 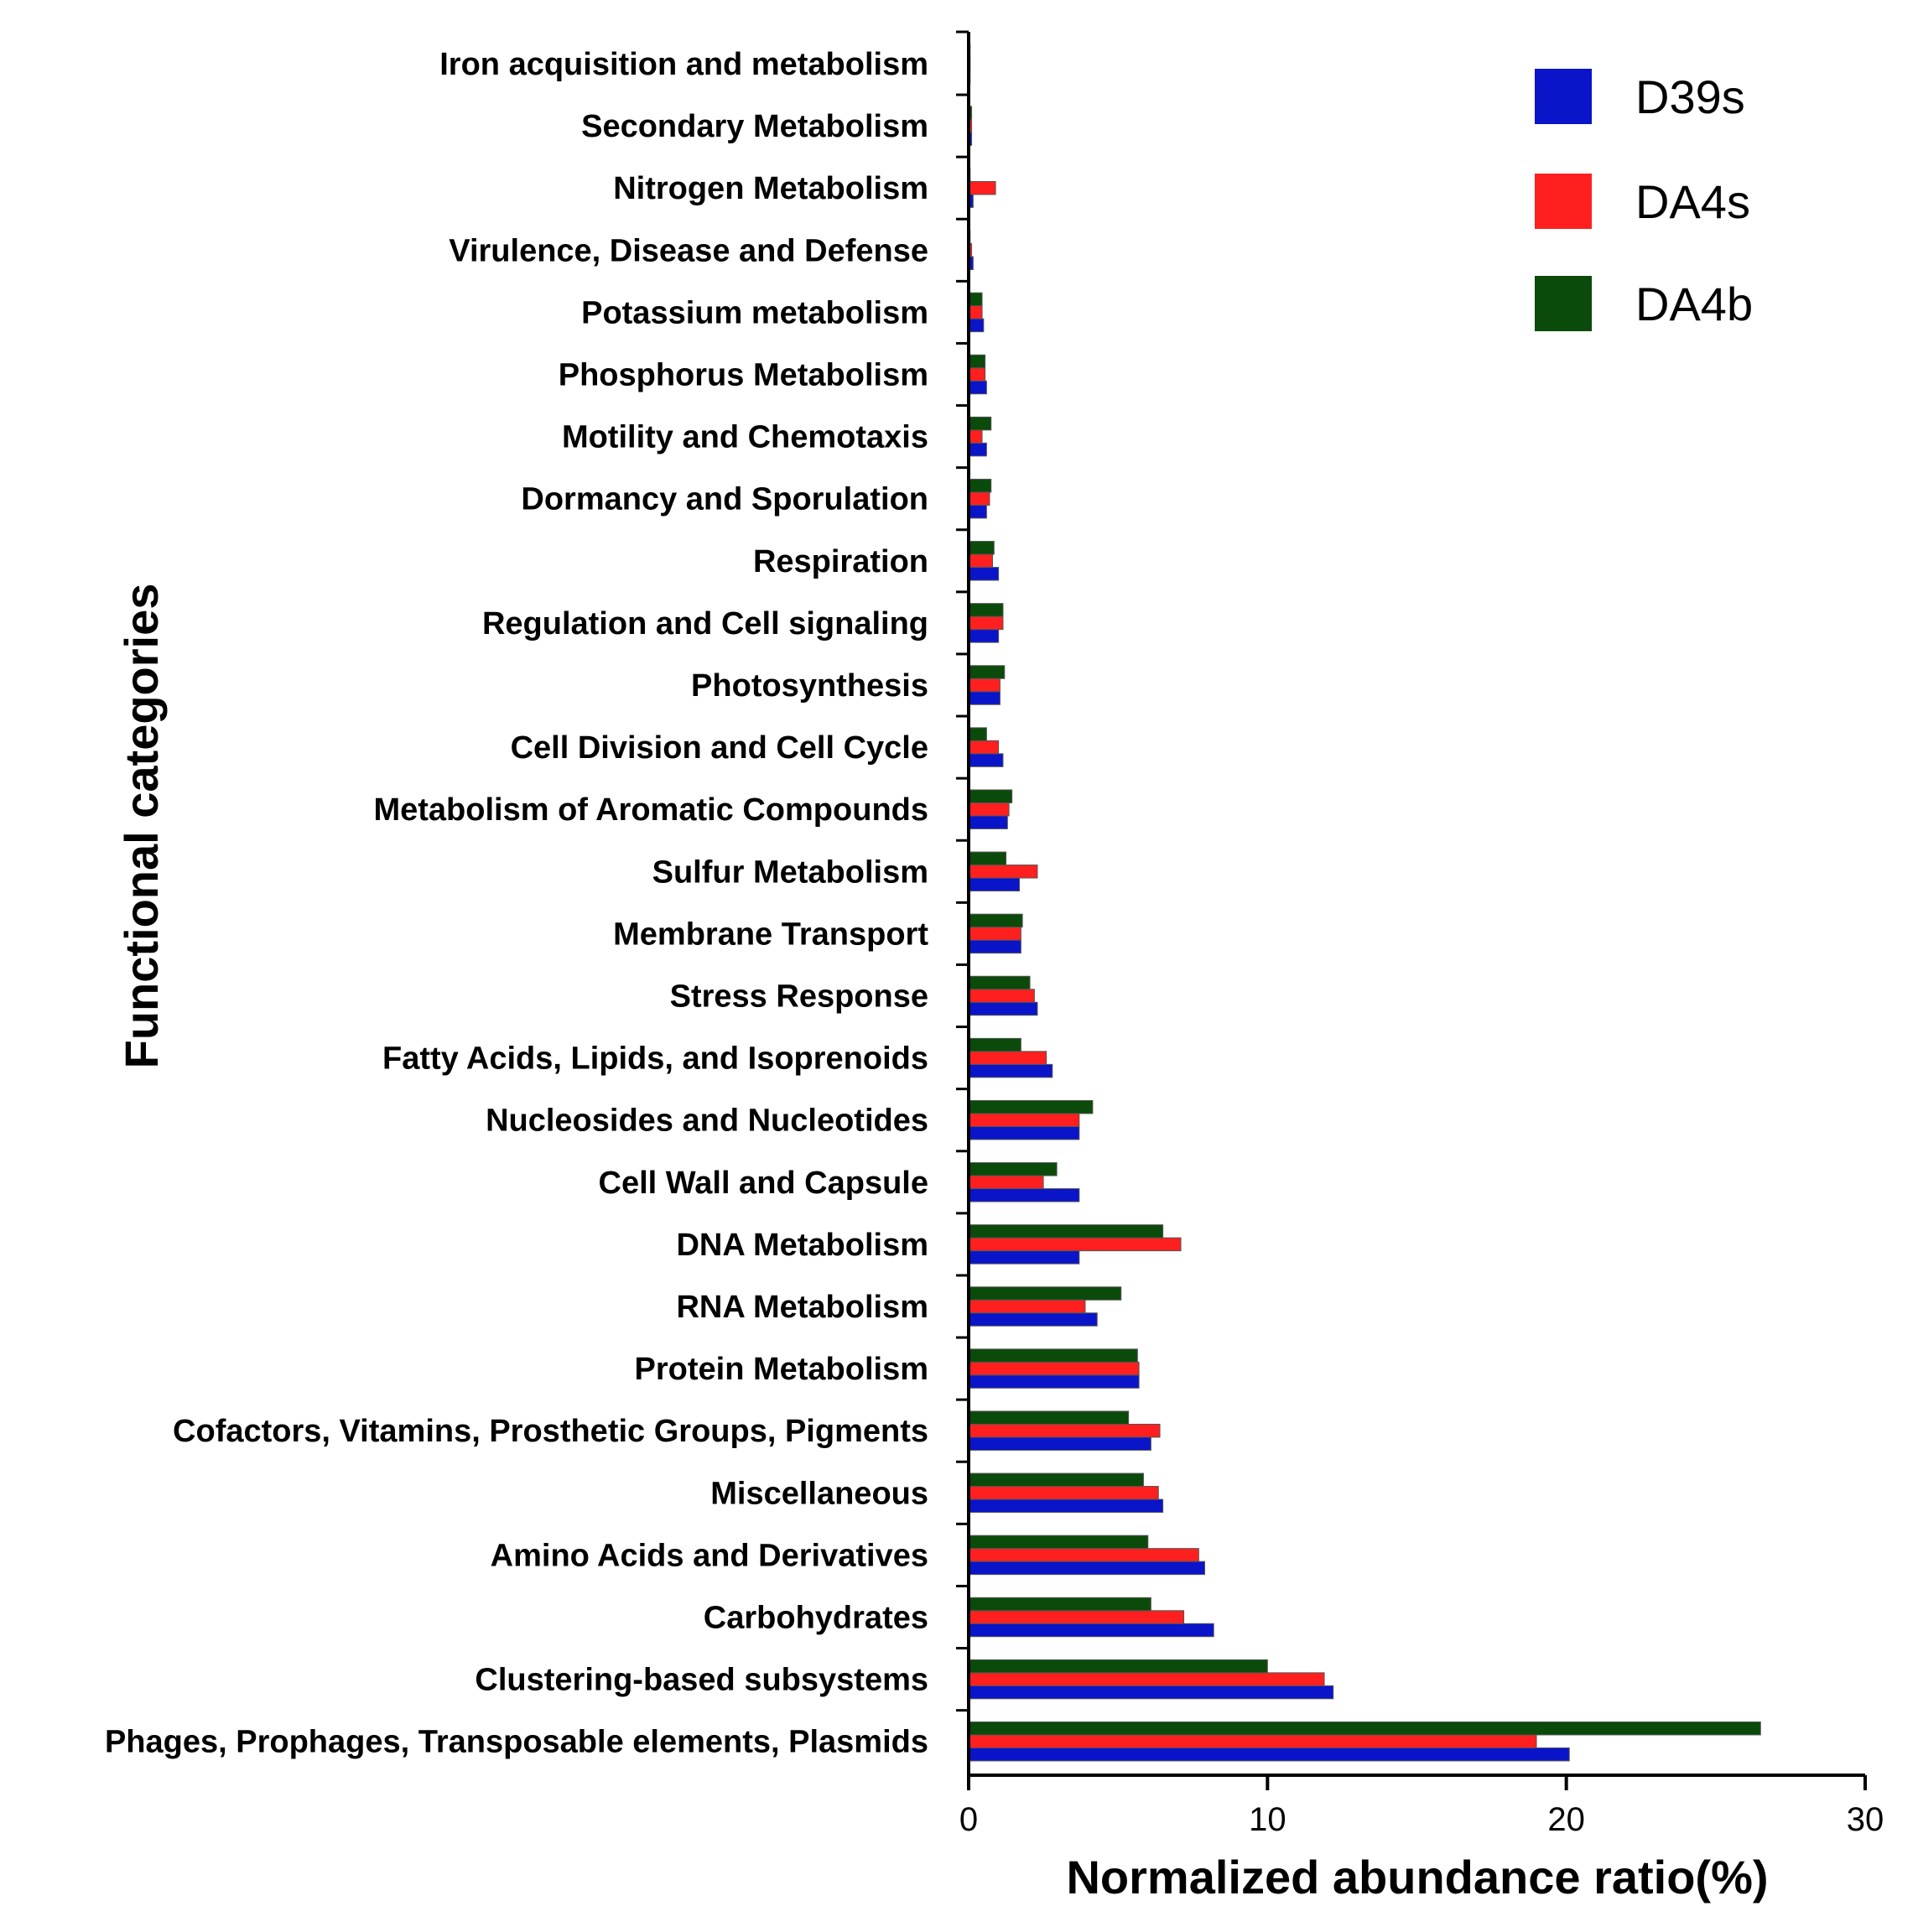 I want to click on category-label: Amino Acids and Derivatives, so click(x=710, y=1555).